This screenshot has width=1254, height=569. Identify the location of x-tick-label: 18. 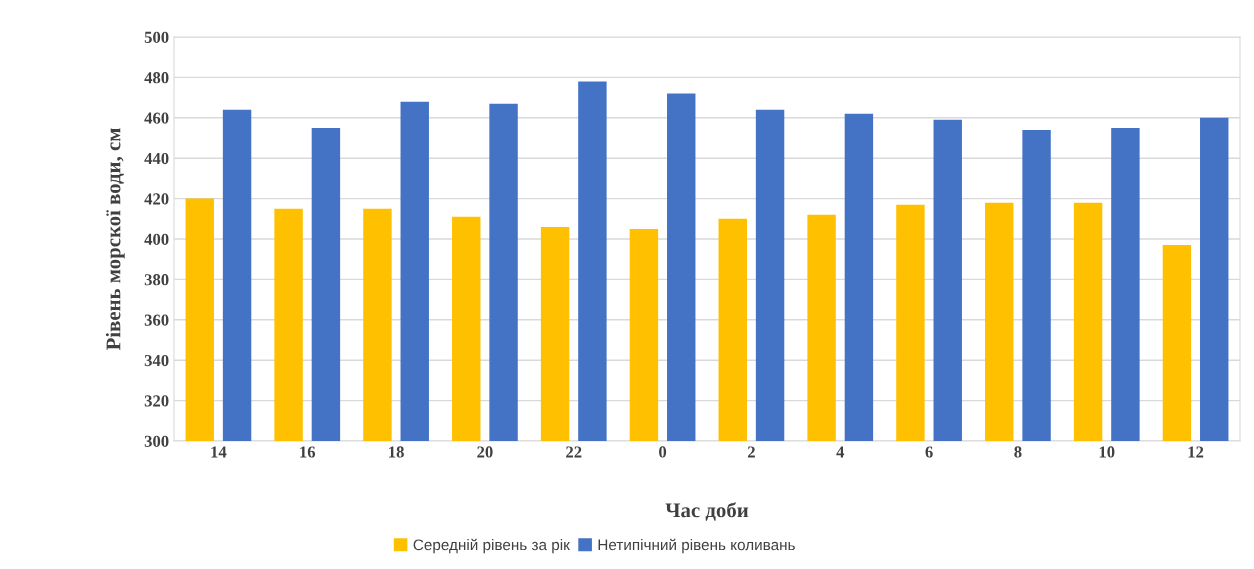
(396, 452).